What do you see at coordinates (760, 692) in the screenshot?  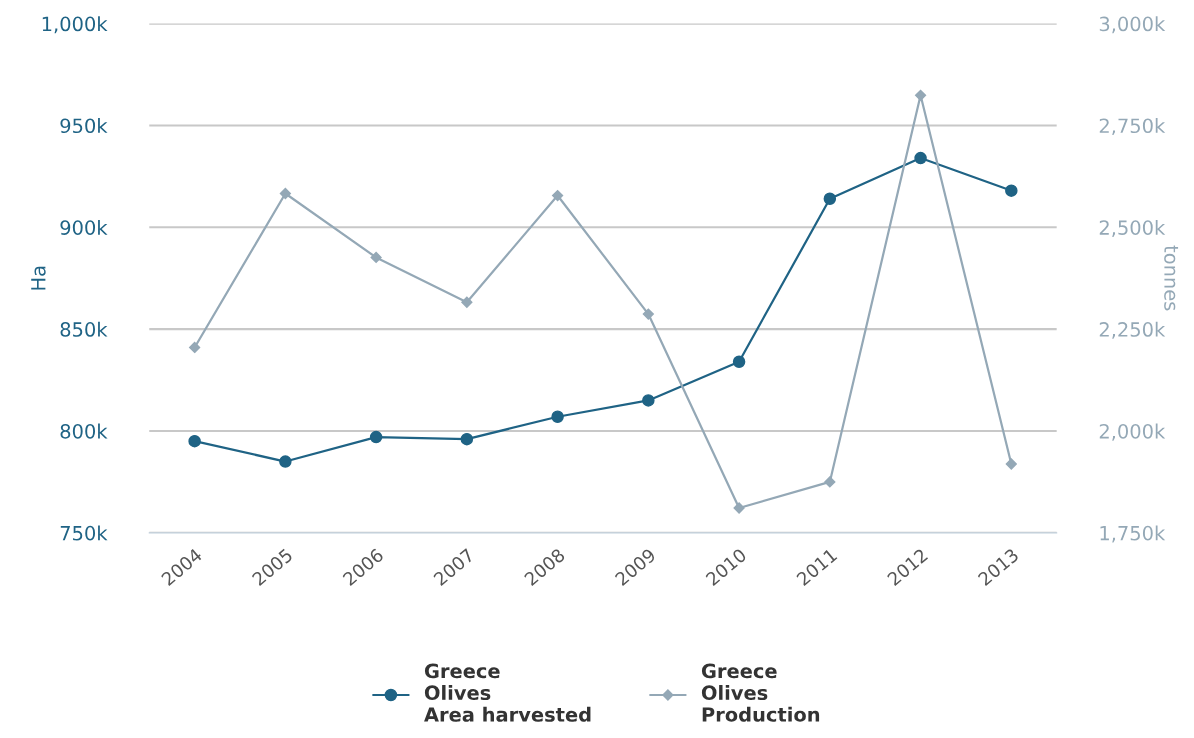 I see `legend-label: Greece Olives Production` at bounding box center [760, 692].